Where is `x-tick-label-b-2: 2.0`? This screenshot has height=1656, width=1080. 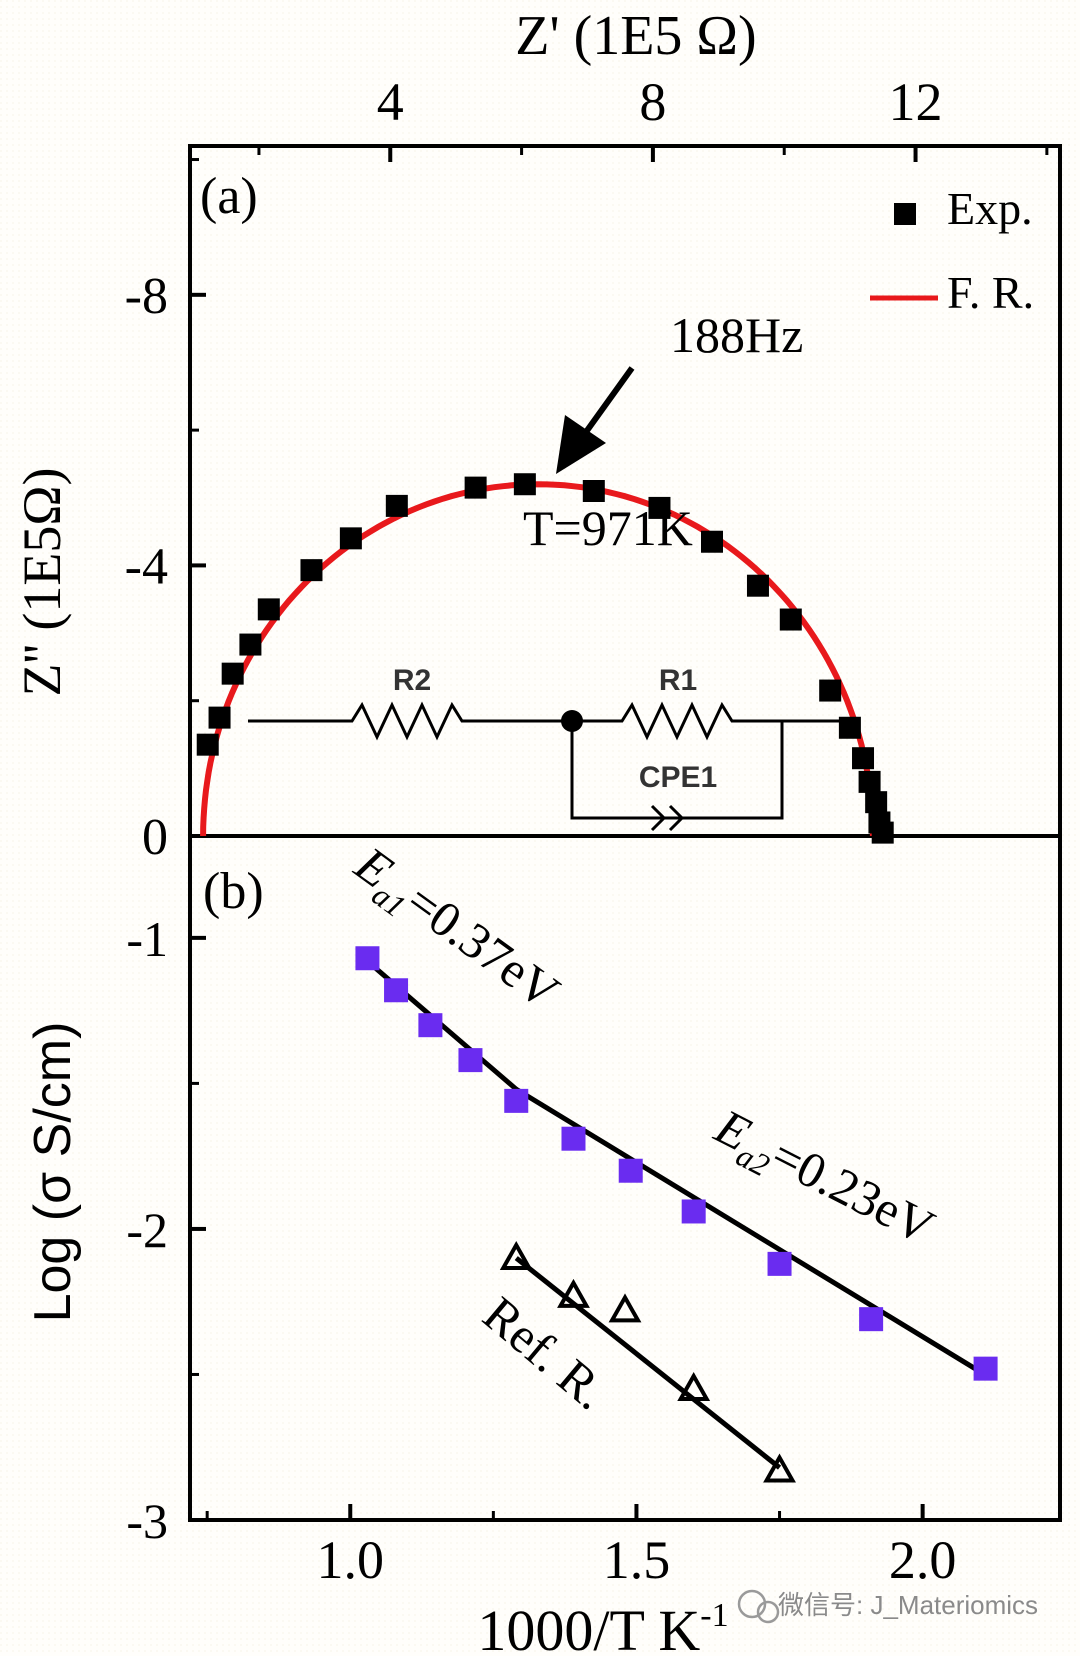 x-tick-label-b-2: 2.0 is located at coordinates (923, 1560).